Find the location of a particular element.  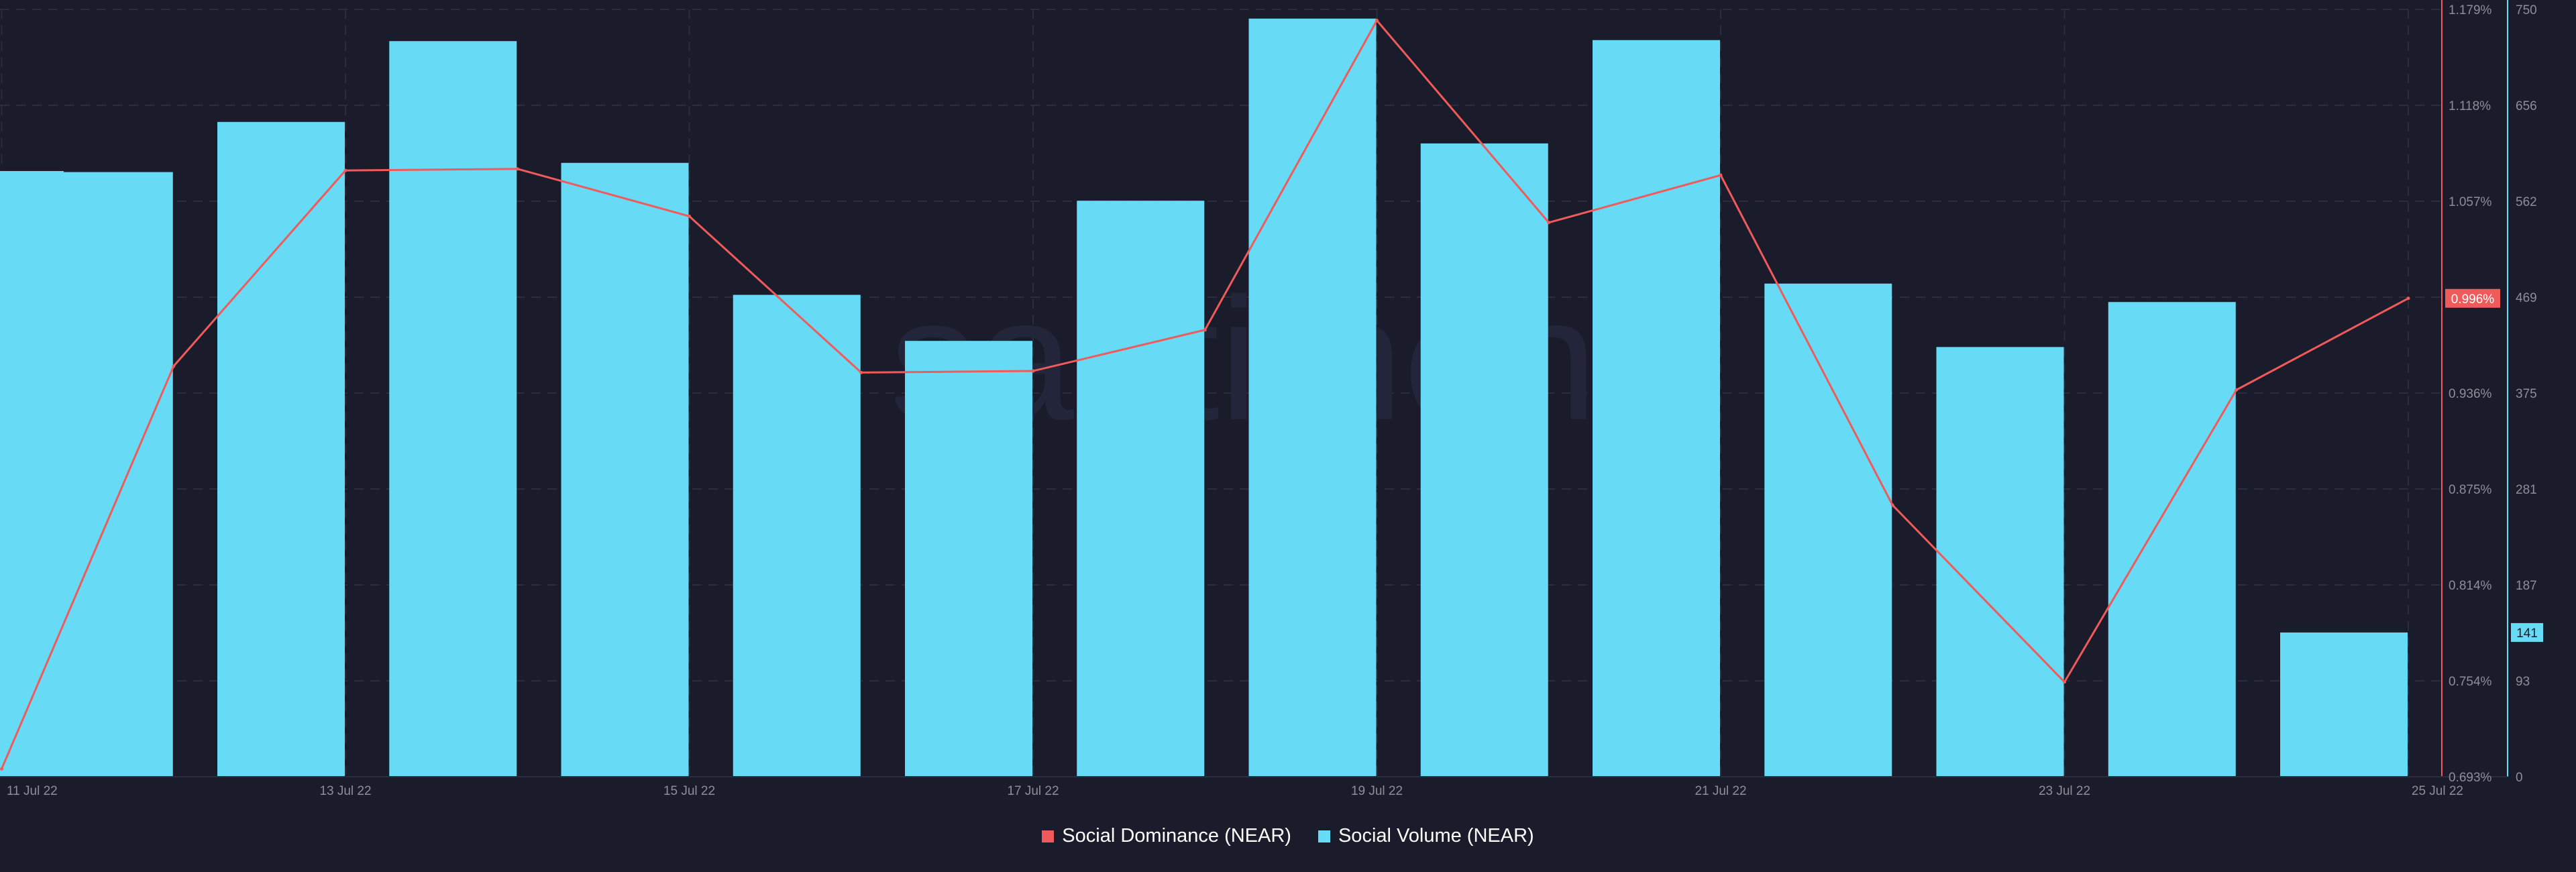

y-dominance-tick: 0.754% is located at coordinates (2470, 682).